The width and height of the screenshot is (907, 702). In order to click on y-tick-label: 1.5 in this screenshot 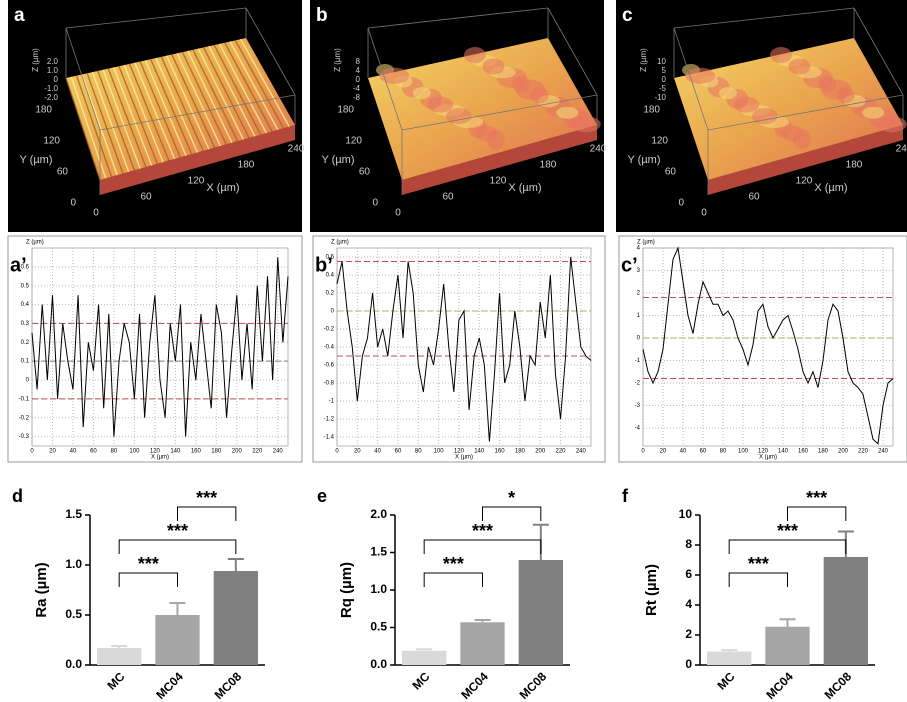, I will do `click(378, 552)`.